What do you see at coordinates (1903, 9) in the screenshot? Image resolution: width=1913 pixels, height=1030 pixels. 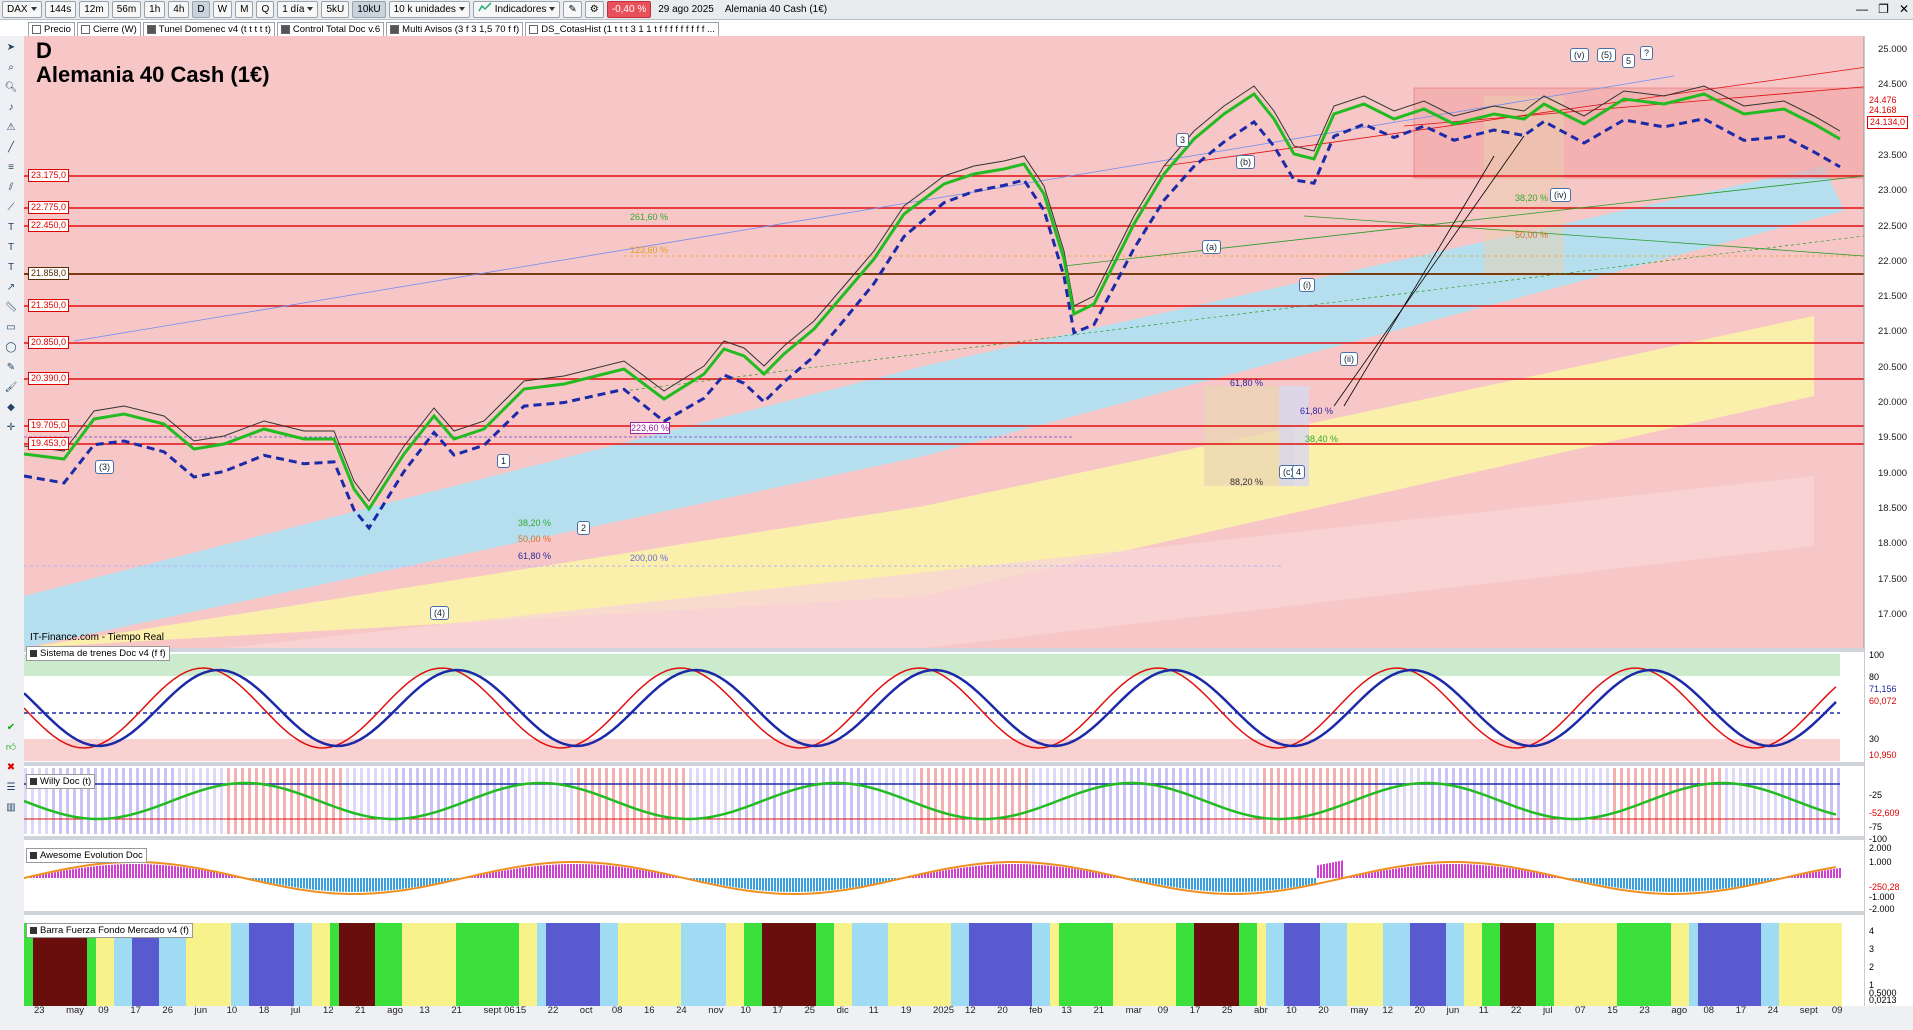 I see `close-icon: ✕` at bounding box center [1903, 9].